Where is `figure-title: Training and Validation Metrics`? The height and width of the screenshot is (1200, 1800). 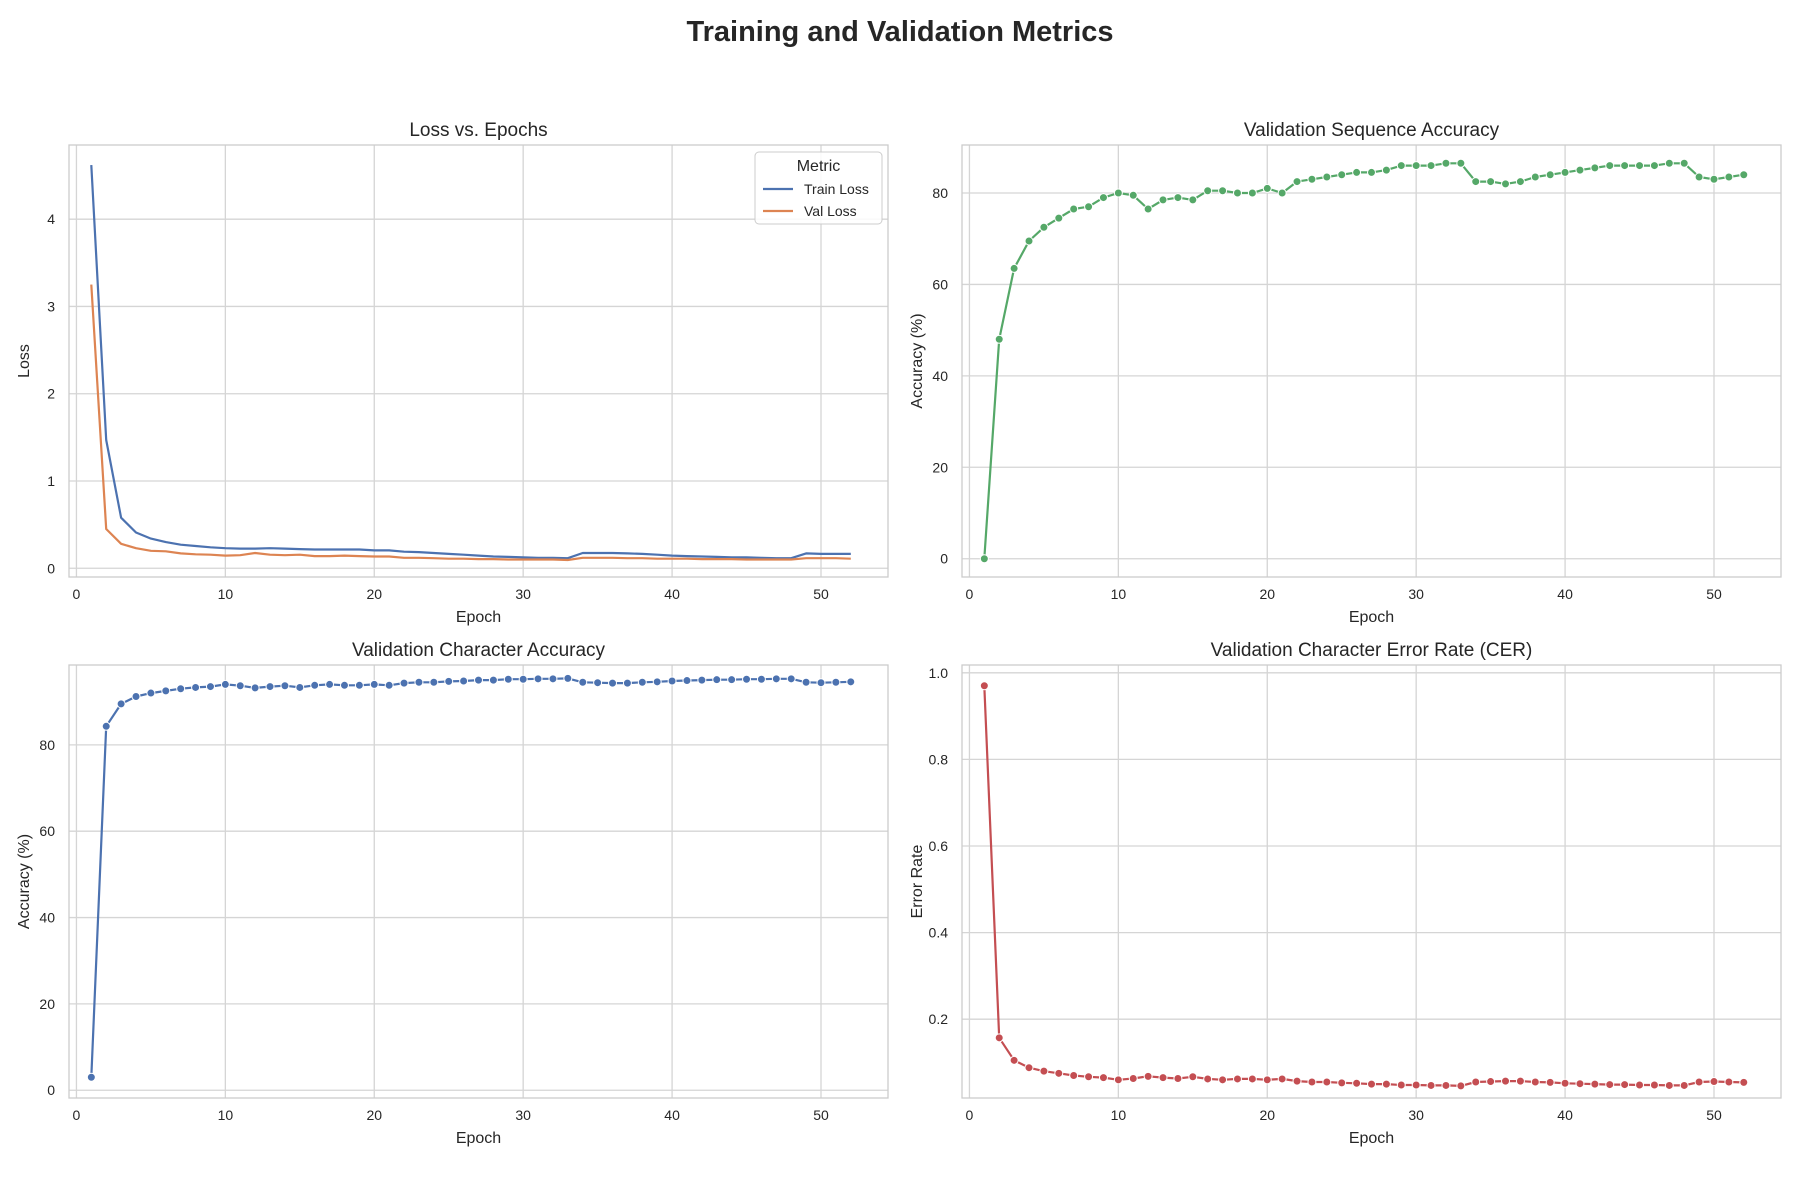 figure-title: Training and Validation Metrics is located at coordinates (900, 32).